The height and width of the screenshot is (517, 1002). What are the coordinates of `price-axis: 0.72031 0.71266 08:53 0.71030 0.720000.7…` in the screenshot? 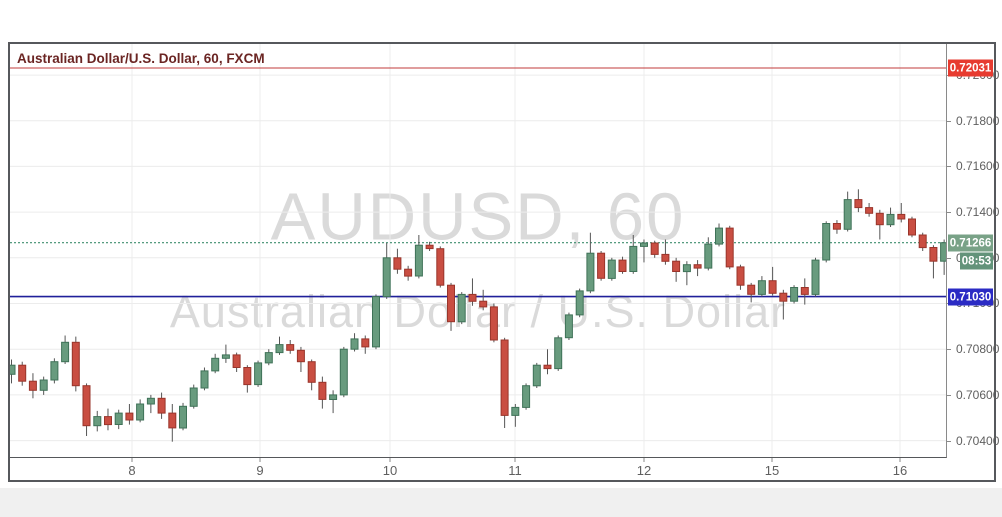 It's located at (973, 250).